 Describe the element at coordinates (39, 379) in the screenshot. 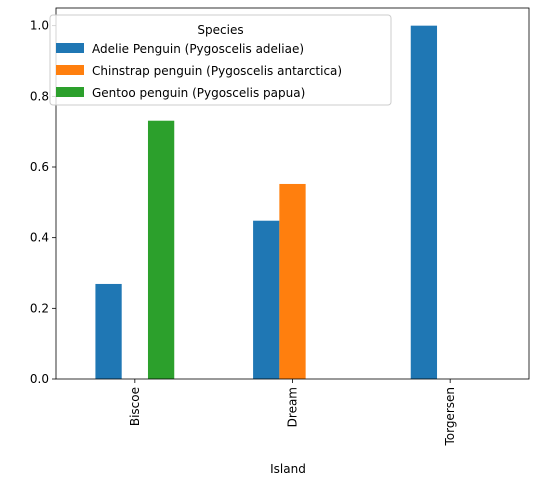

I see `y-tick-label: 0.0` at that location.